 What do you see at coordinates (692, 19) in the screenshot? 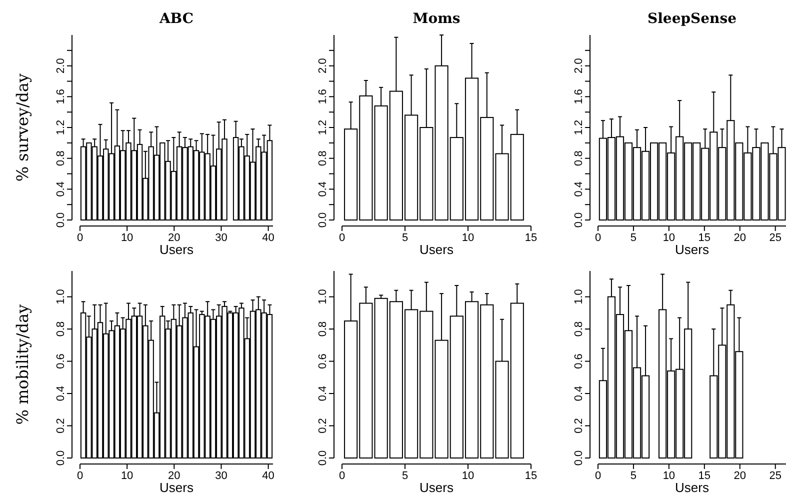
I see `chart-title: SleepSense` at bounding box center [692, 19].